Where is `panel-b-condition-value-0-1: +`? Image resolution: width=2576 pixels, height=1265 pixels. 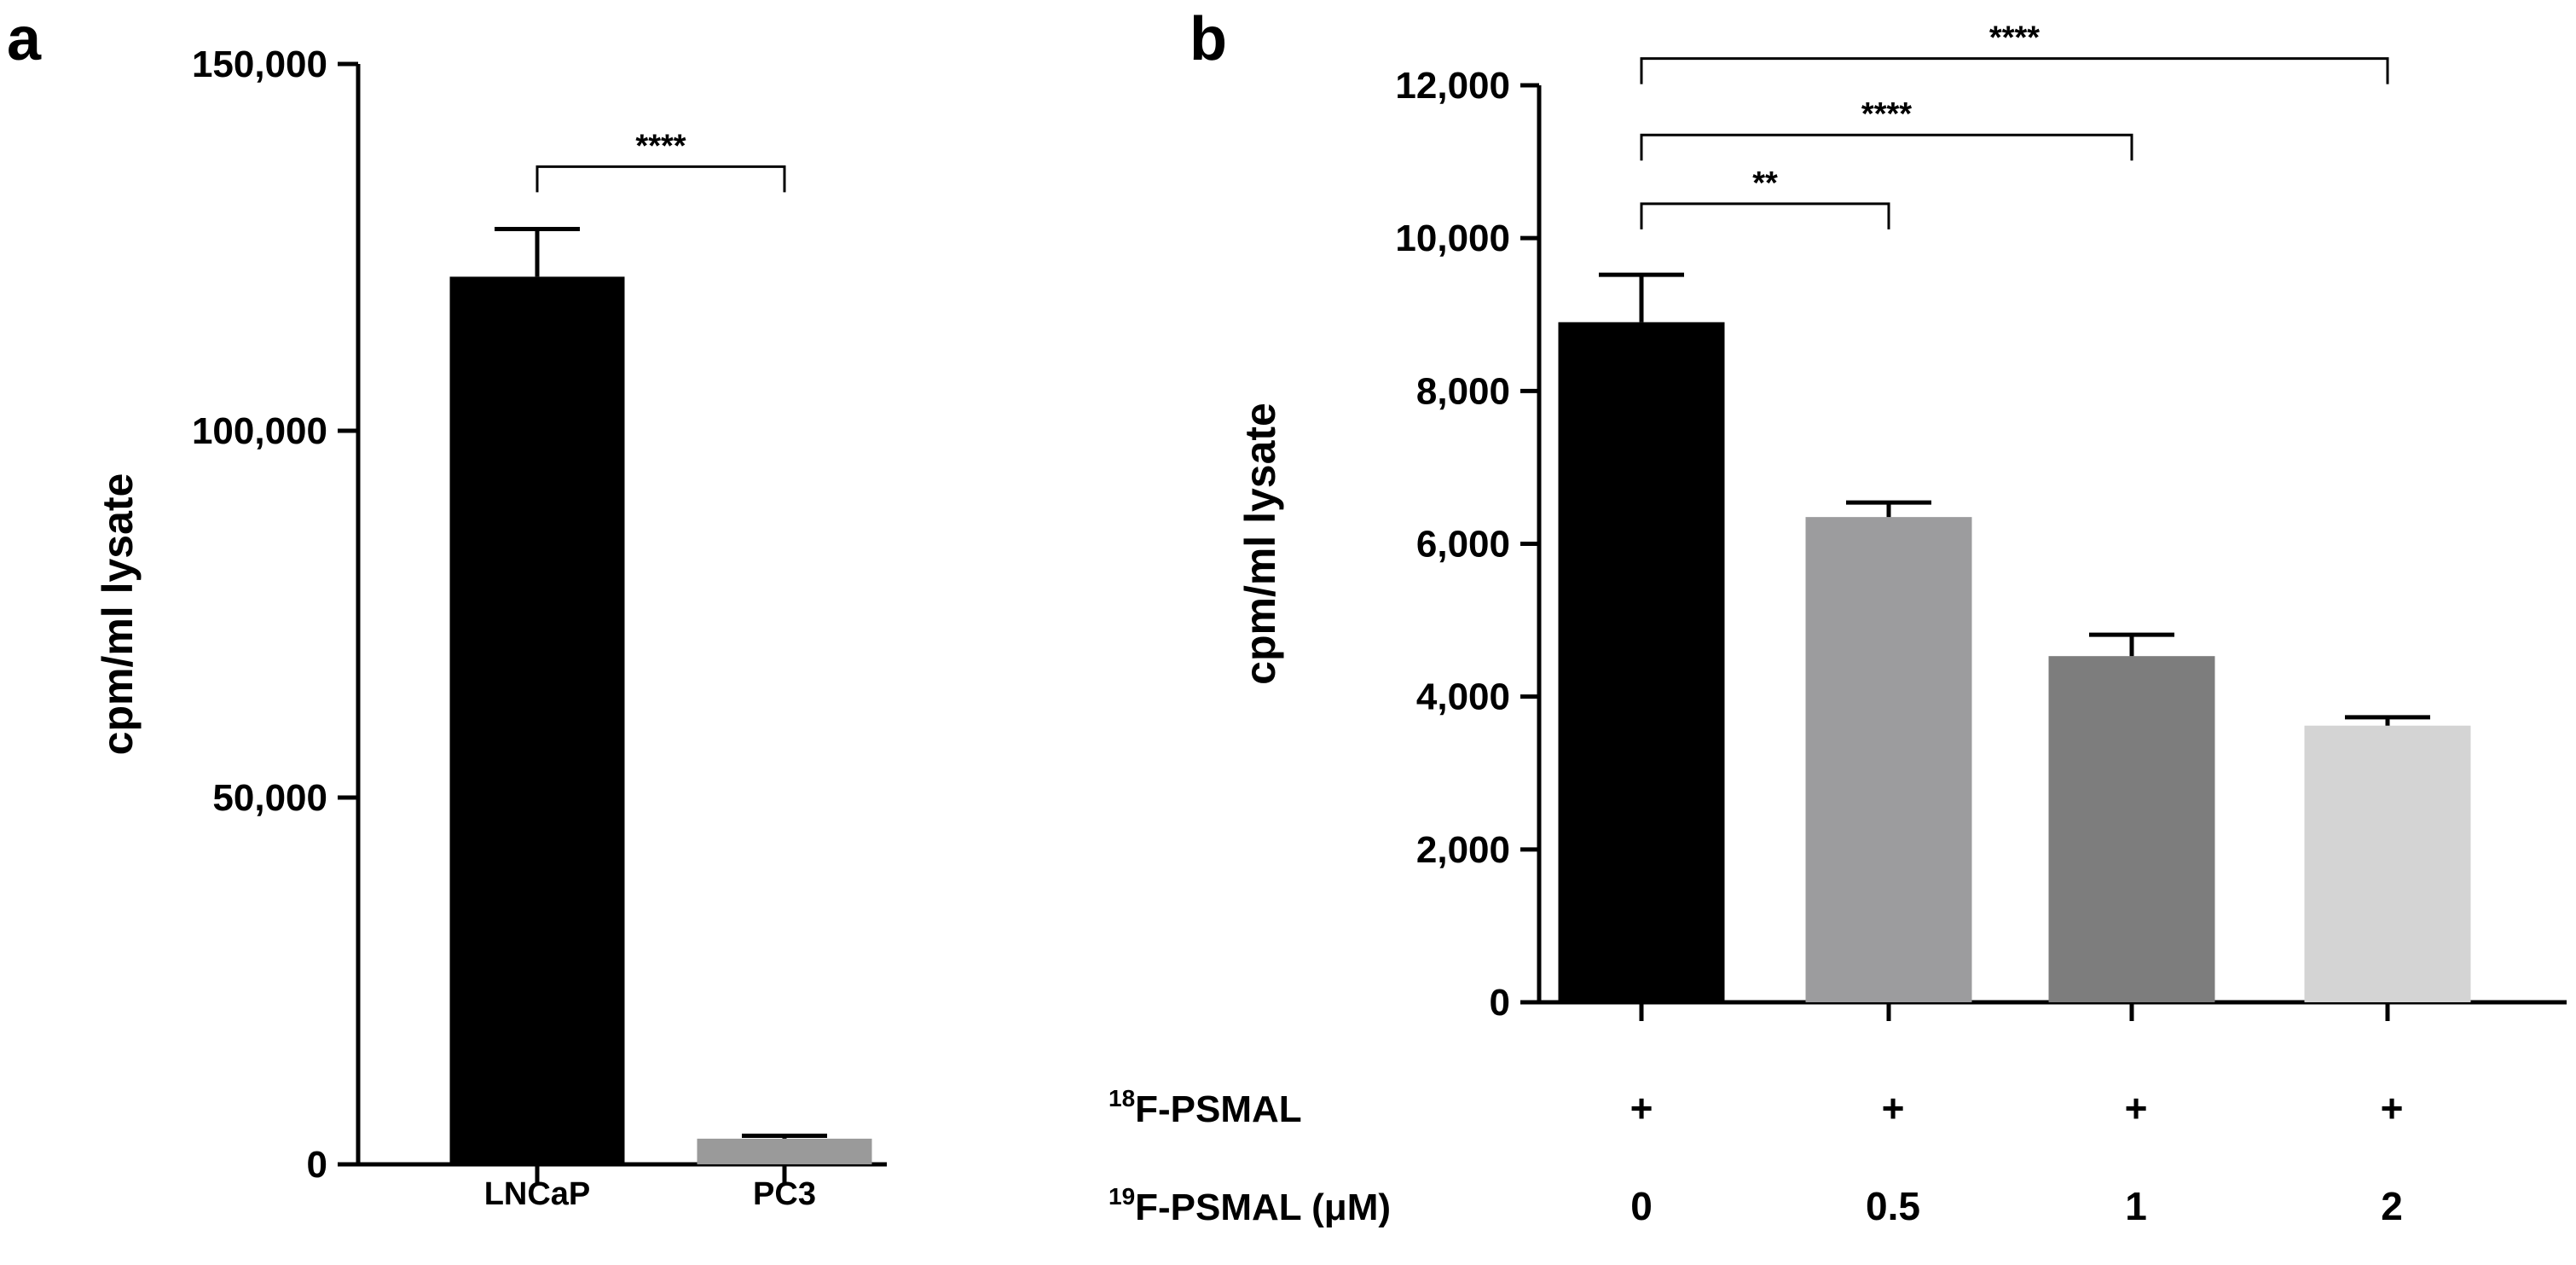
panel-b-condition-value-0-1: + is located at coordinates (1893, 1108).